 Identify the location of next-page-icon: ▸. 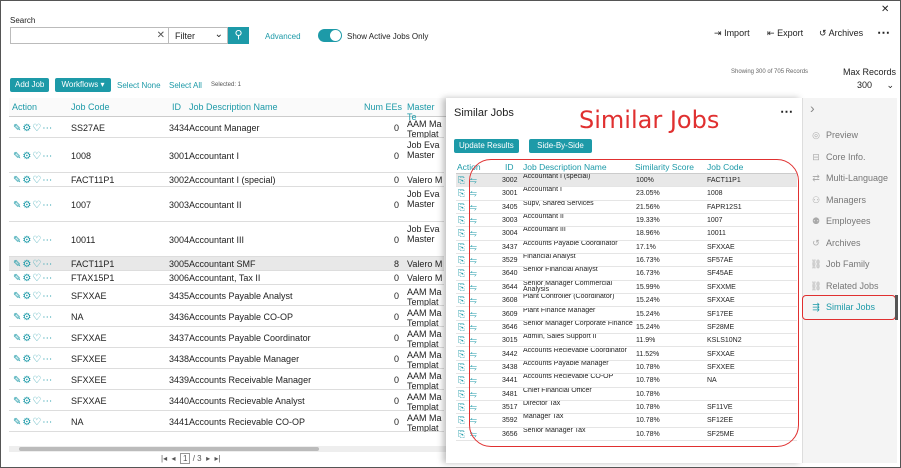
(208, 458).